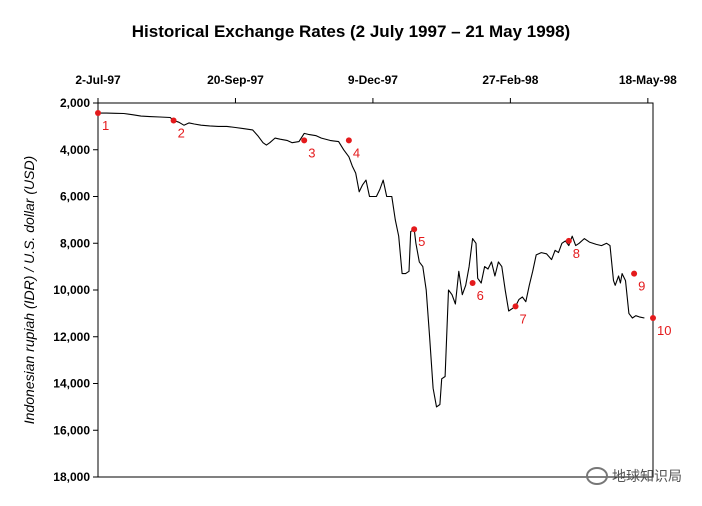  Describe the element at coordinates (356, 152) in the screenshot. I see `annotation-label-4: 4` at that location.